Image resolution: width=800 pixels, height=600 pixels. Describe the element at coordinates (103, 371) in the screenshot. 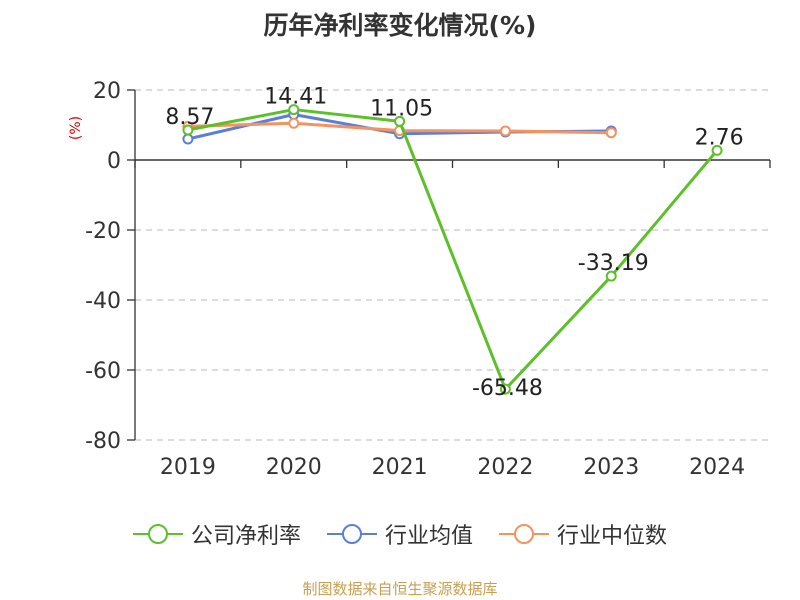

I see `y-tick-label: -60` at that location.